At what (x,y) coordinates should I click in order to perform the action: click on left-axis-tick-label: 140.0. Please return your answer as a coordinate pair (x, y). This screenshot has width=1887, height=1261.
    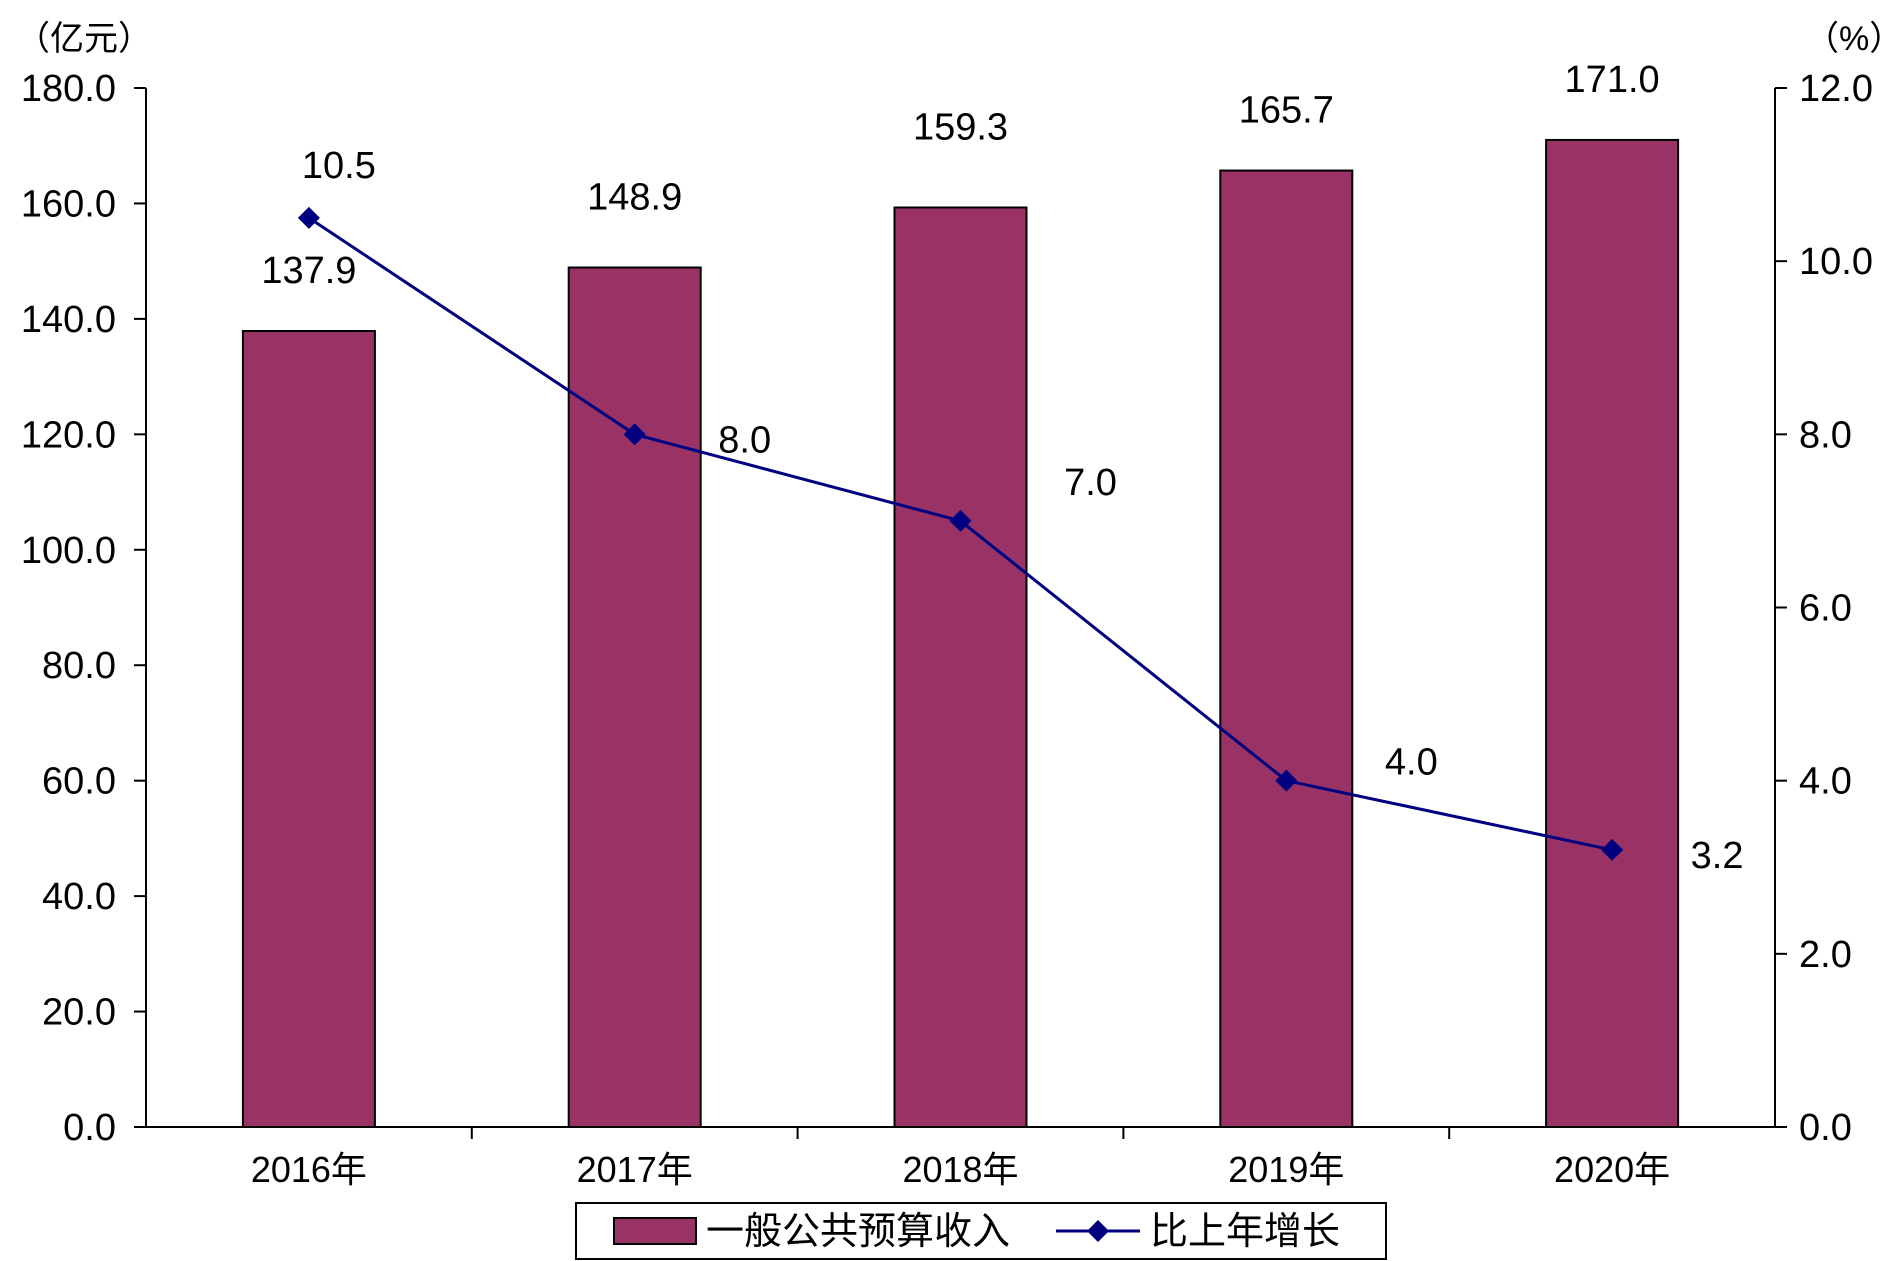
    Looking at the image, I should click on (68, 320).